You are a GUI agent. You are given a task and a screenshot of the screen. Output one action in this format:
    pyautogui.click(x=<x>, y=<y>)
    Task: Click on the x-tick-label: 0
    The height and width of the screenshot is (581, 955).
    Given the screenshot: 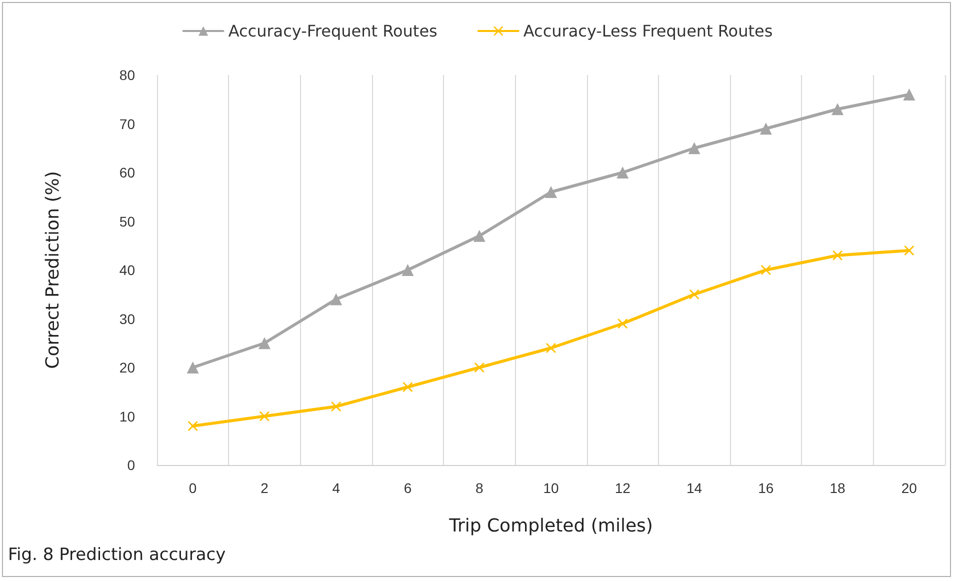 What is the action you would take?
    pyautogui.click(x=192, y=488)
    